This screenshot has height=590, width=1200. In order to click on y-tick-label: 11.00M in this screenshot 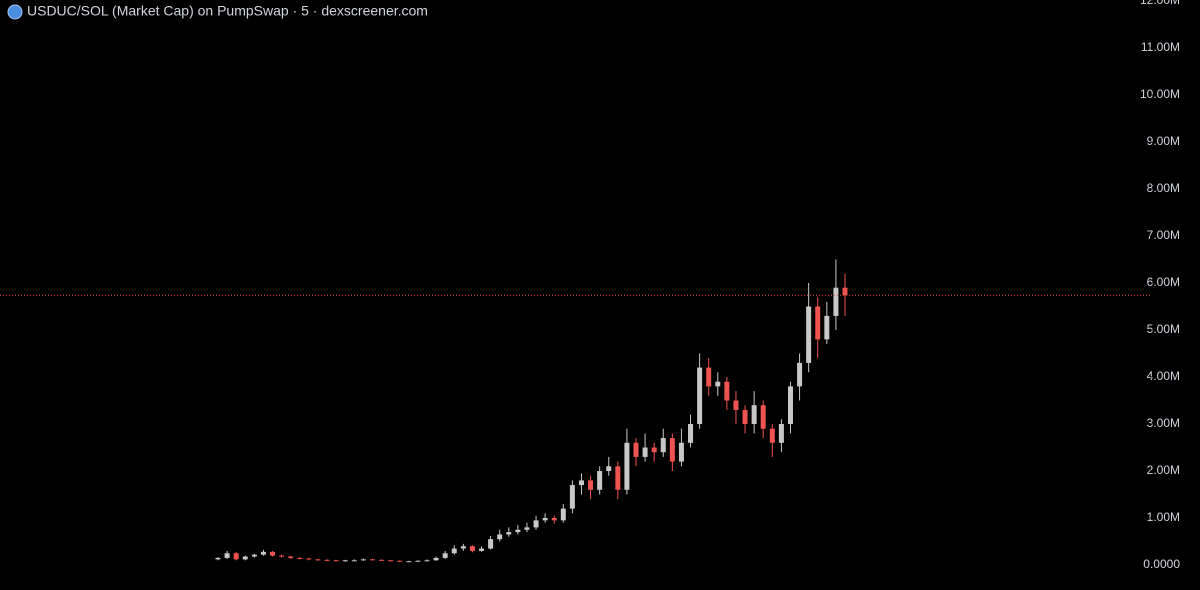, I will do `click(1160, 47)`.